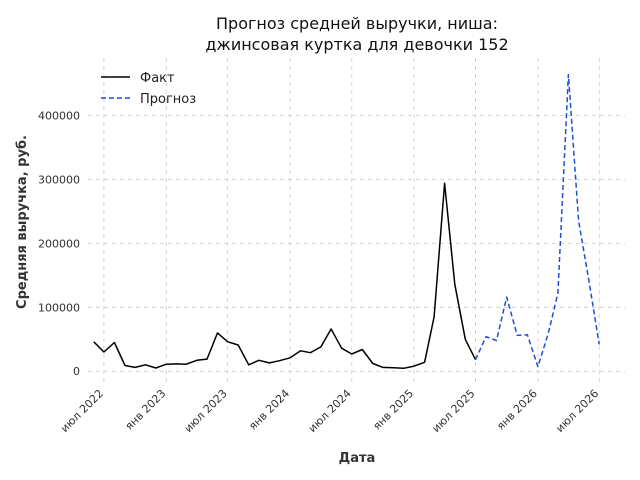  I want to click on series-line-forecast, so click(537, 220).